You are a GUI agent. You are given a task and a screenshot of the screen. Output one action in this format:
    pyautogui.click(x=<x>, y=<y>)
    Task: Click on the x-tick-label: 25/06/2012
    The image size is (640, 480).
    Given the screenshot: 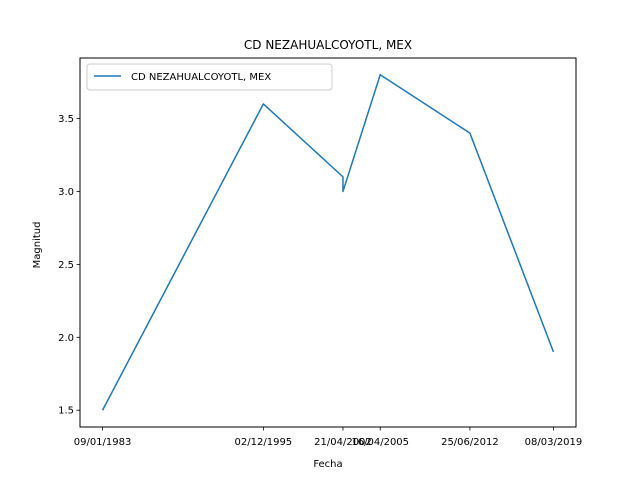 What is the action you would take?
    pyautogui.click(x=470, y=442)
    